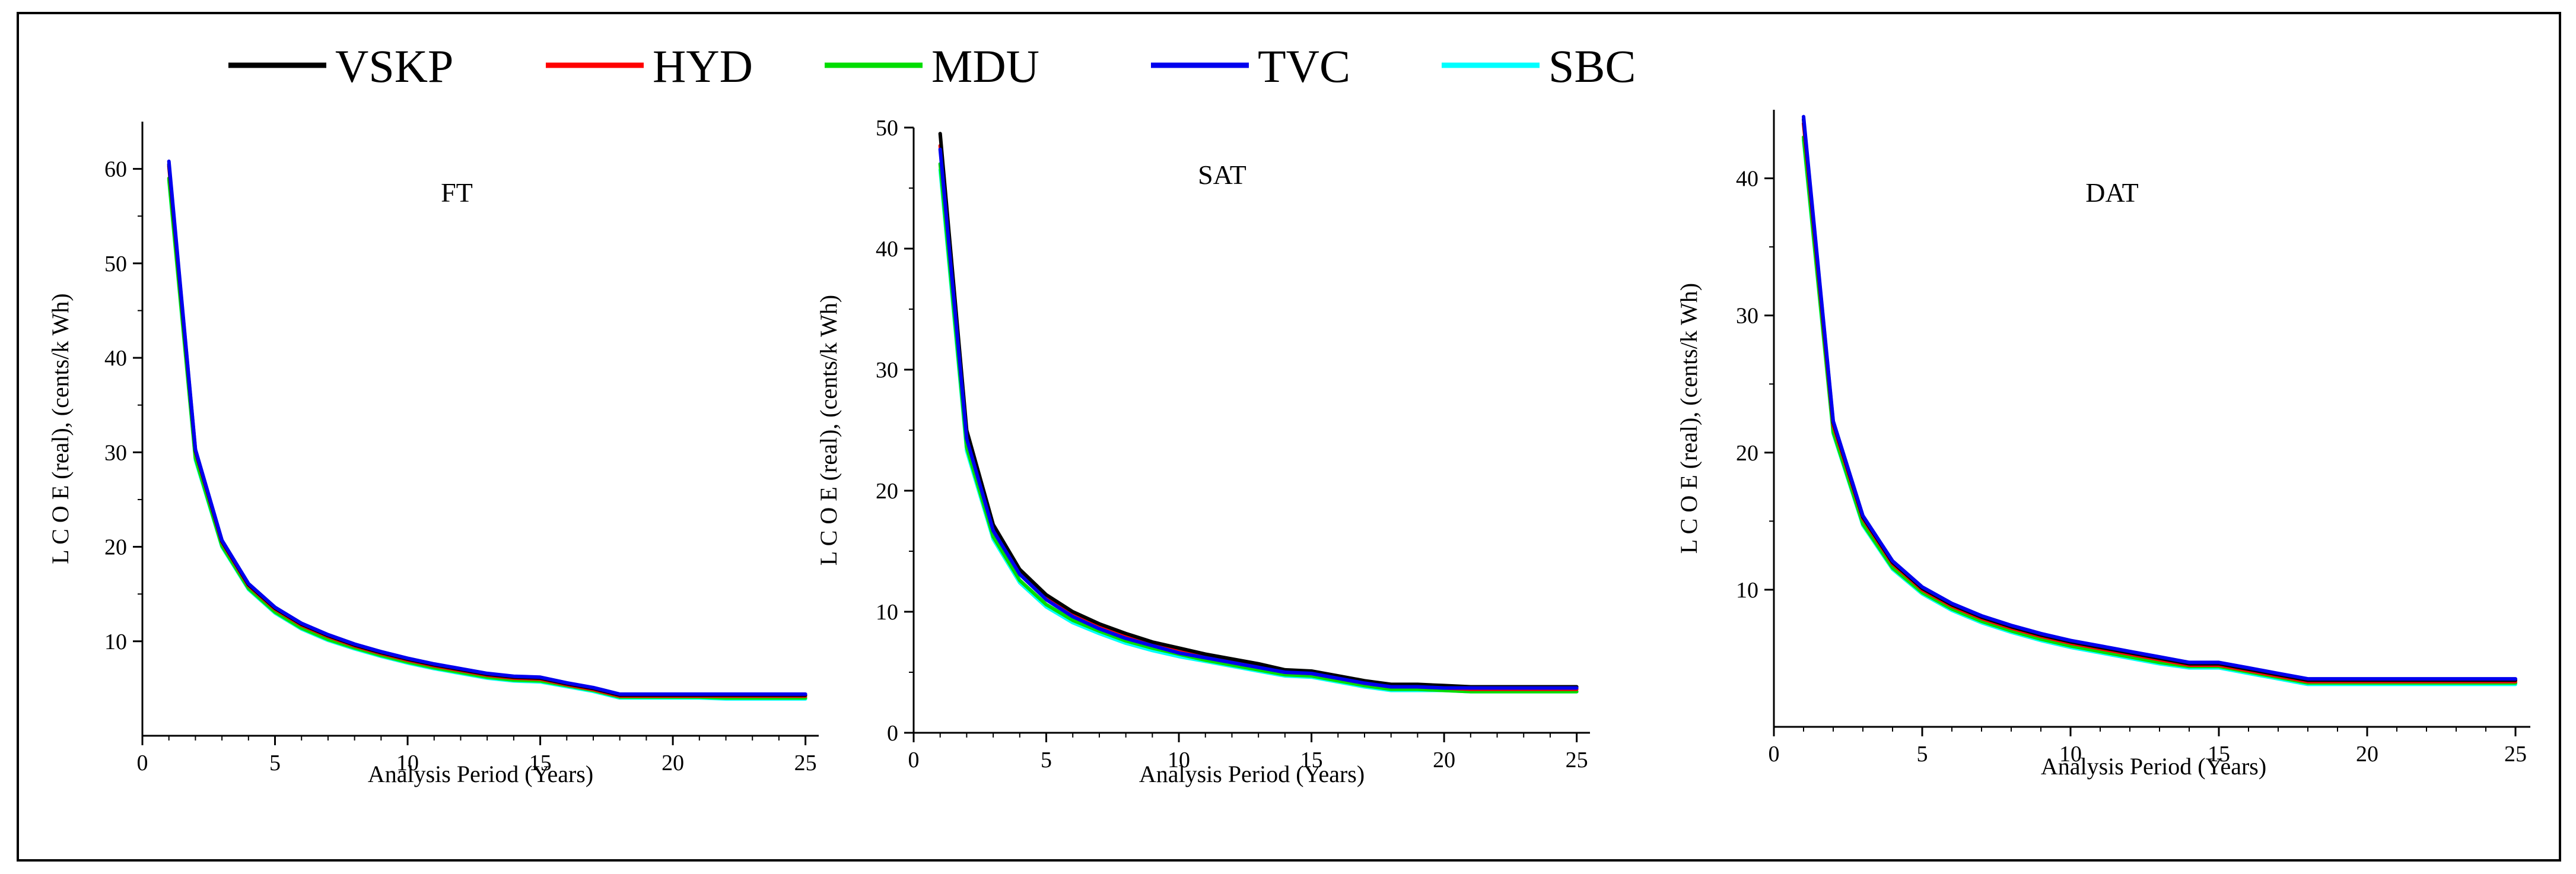  Describe the element at coordinates (1304, 66) in the screenshot. I see `legend-label-tvc: TVC` at that location.